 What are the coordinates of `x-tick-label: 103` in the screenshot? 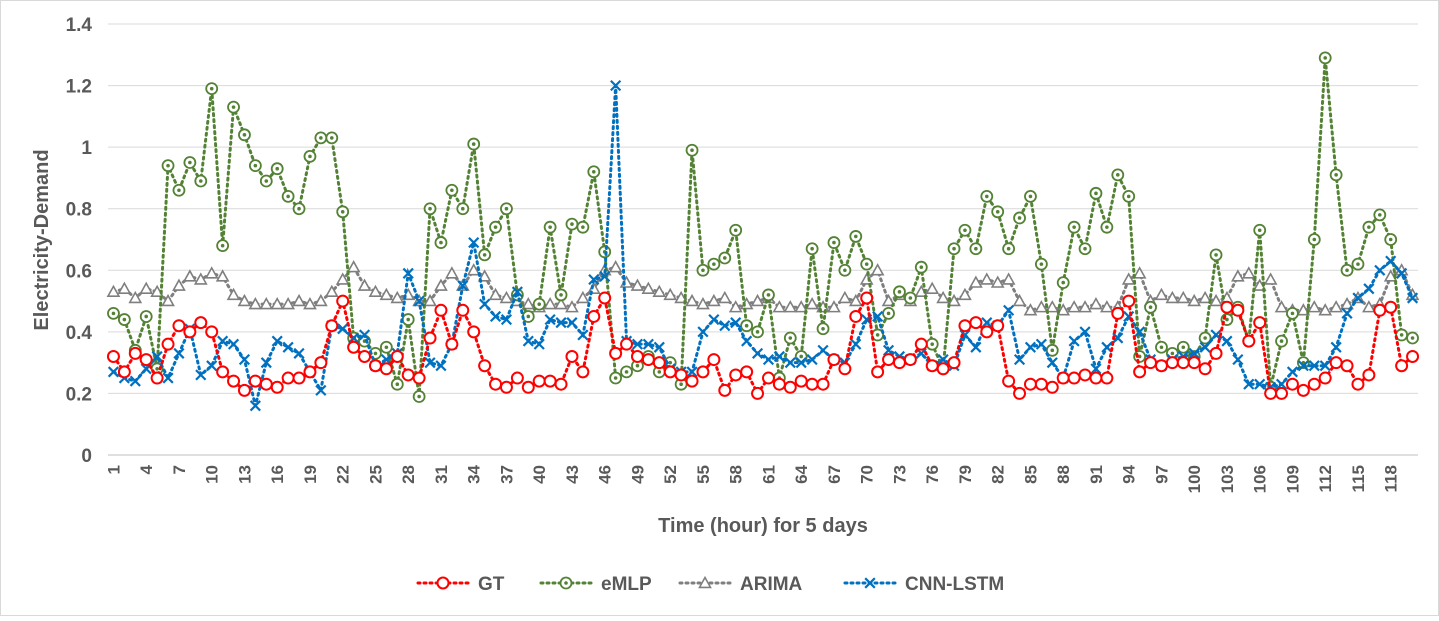 It's located at (1227, 479).